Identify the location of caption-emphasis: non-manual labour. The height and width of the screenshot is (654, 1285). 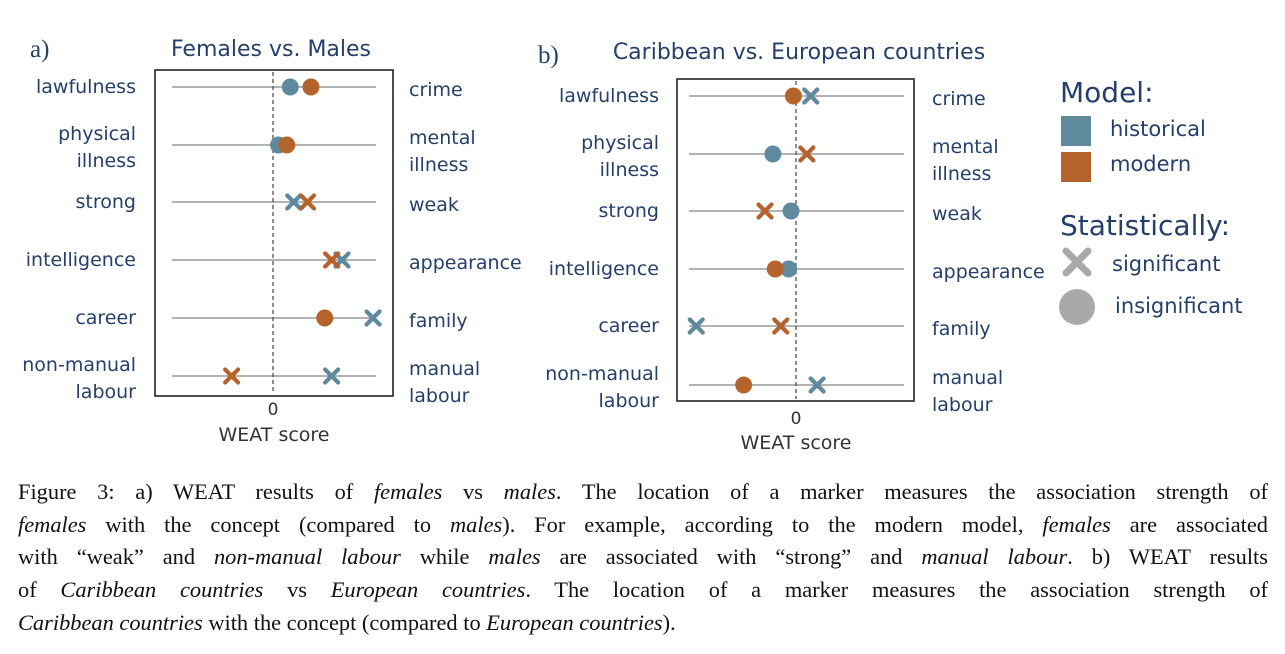
(307, 557).